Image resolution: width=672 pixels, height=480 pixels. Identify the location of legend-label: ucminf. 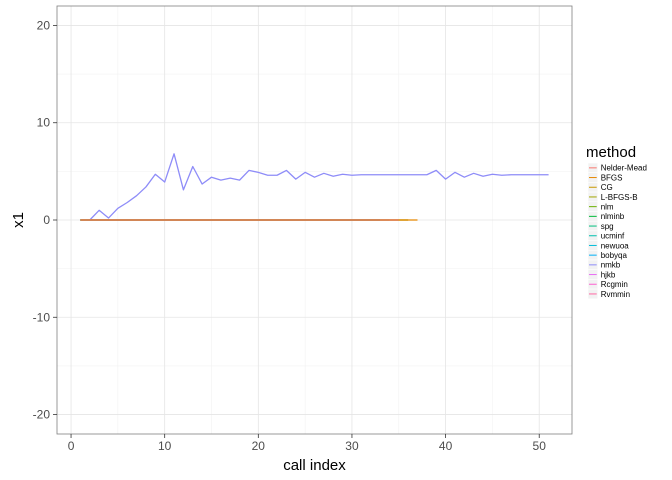
(613, 236).